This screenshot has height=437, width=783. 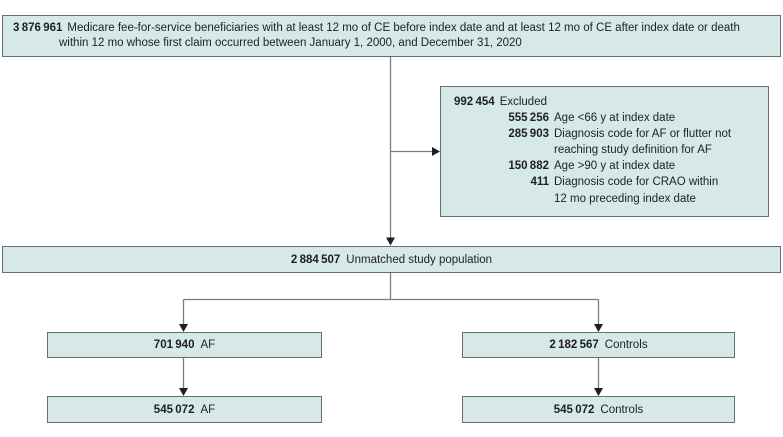 I want to click on excluded-reason-count: 555 256, so click(x=528, y=118).